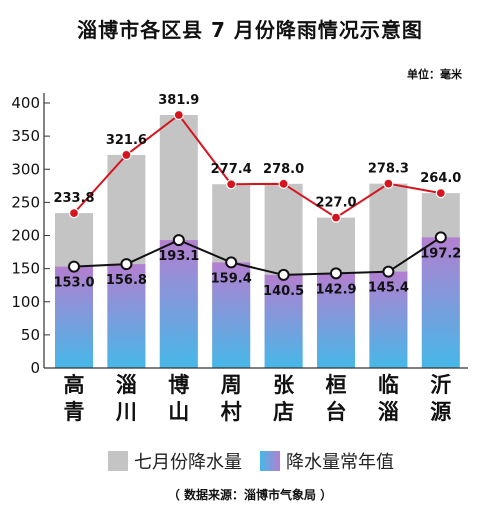  Describe the element at coordinates (434, 74) in the screenshot. I see `unit-label: 单位：毫米` at that location.